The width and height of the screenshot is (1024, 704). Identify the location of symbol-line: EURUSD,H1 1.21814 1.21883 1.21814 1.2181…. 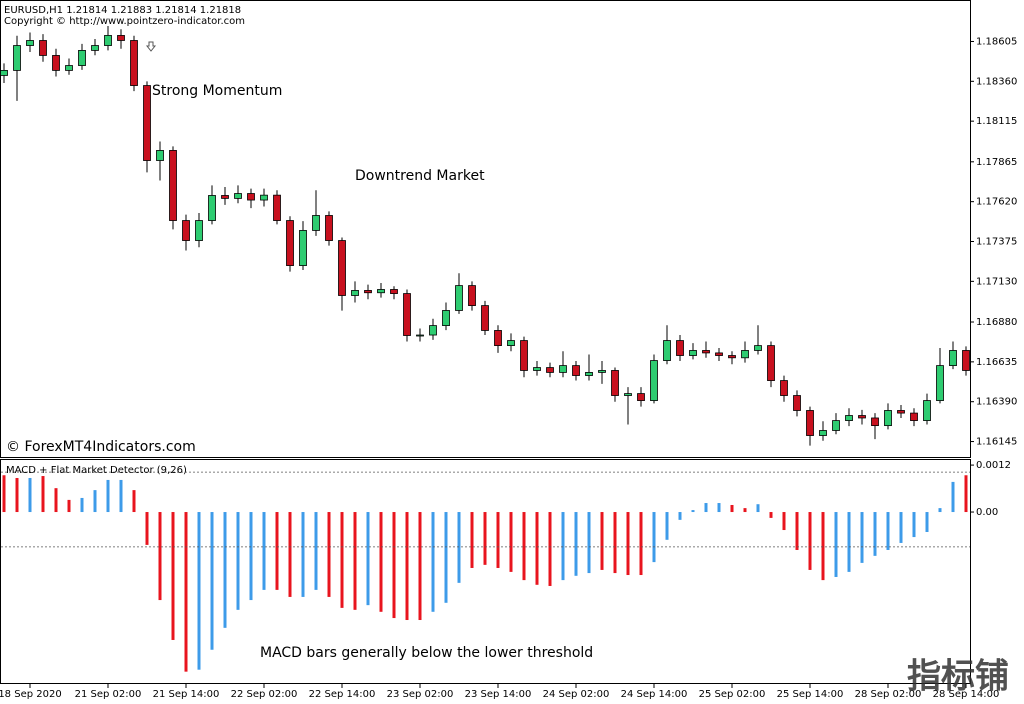
(122, 10).